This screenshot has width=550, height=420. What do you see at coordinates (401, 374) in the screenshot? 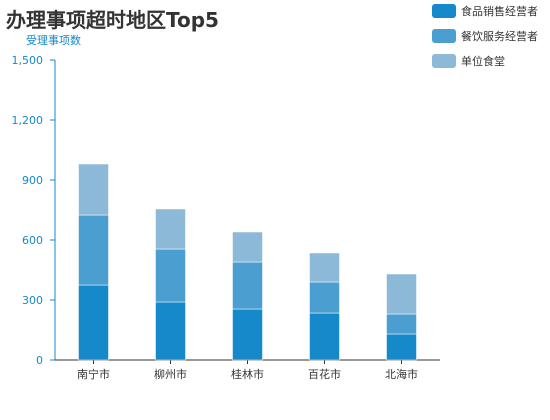
I see `x-tick-label: 北海市` at bounding box center [401, 374].